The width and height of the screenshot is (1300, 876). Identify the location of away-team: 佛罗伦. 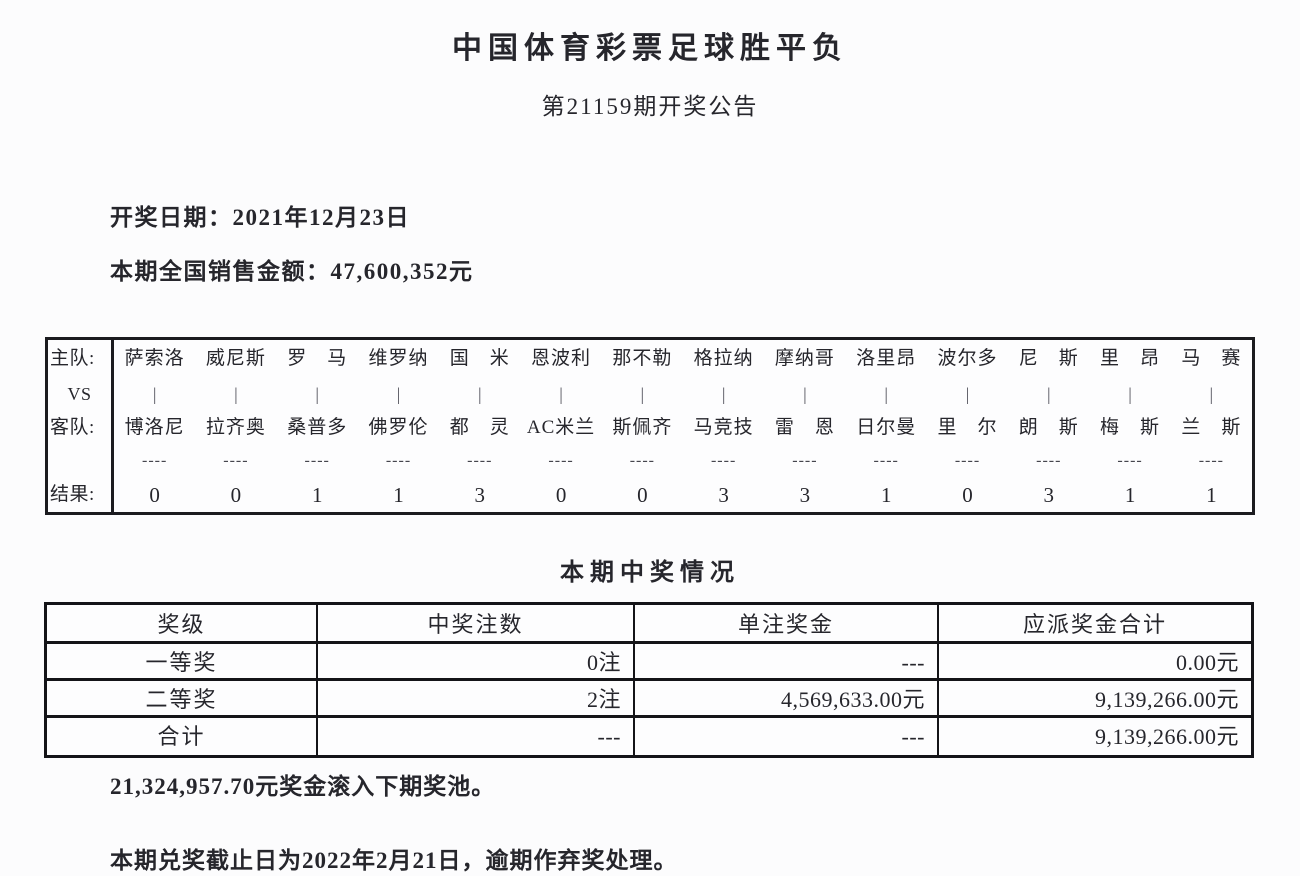
(398, 427).